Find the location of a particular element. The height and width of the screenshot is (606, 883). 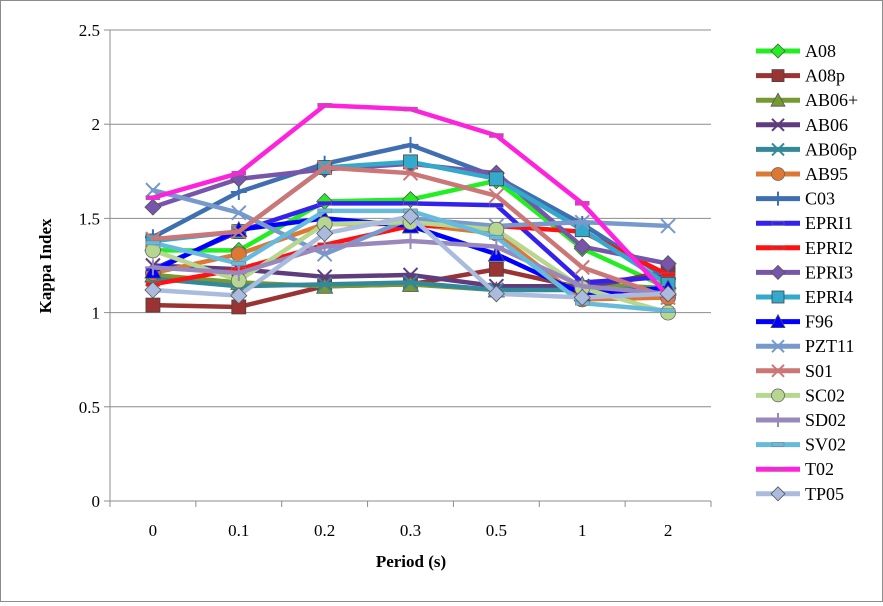

legend-entry: EPRI3 is located at coordinates (804, 272).